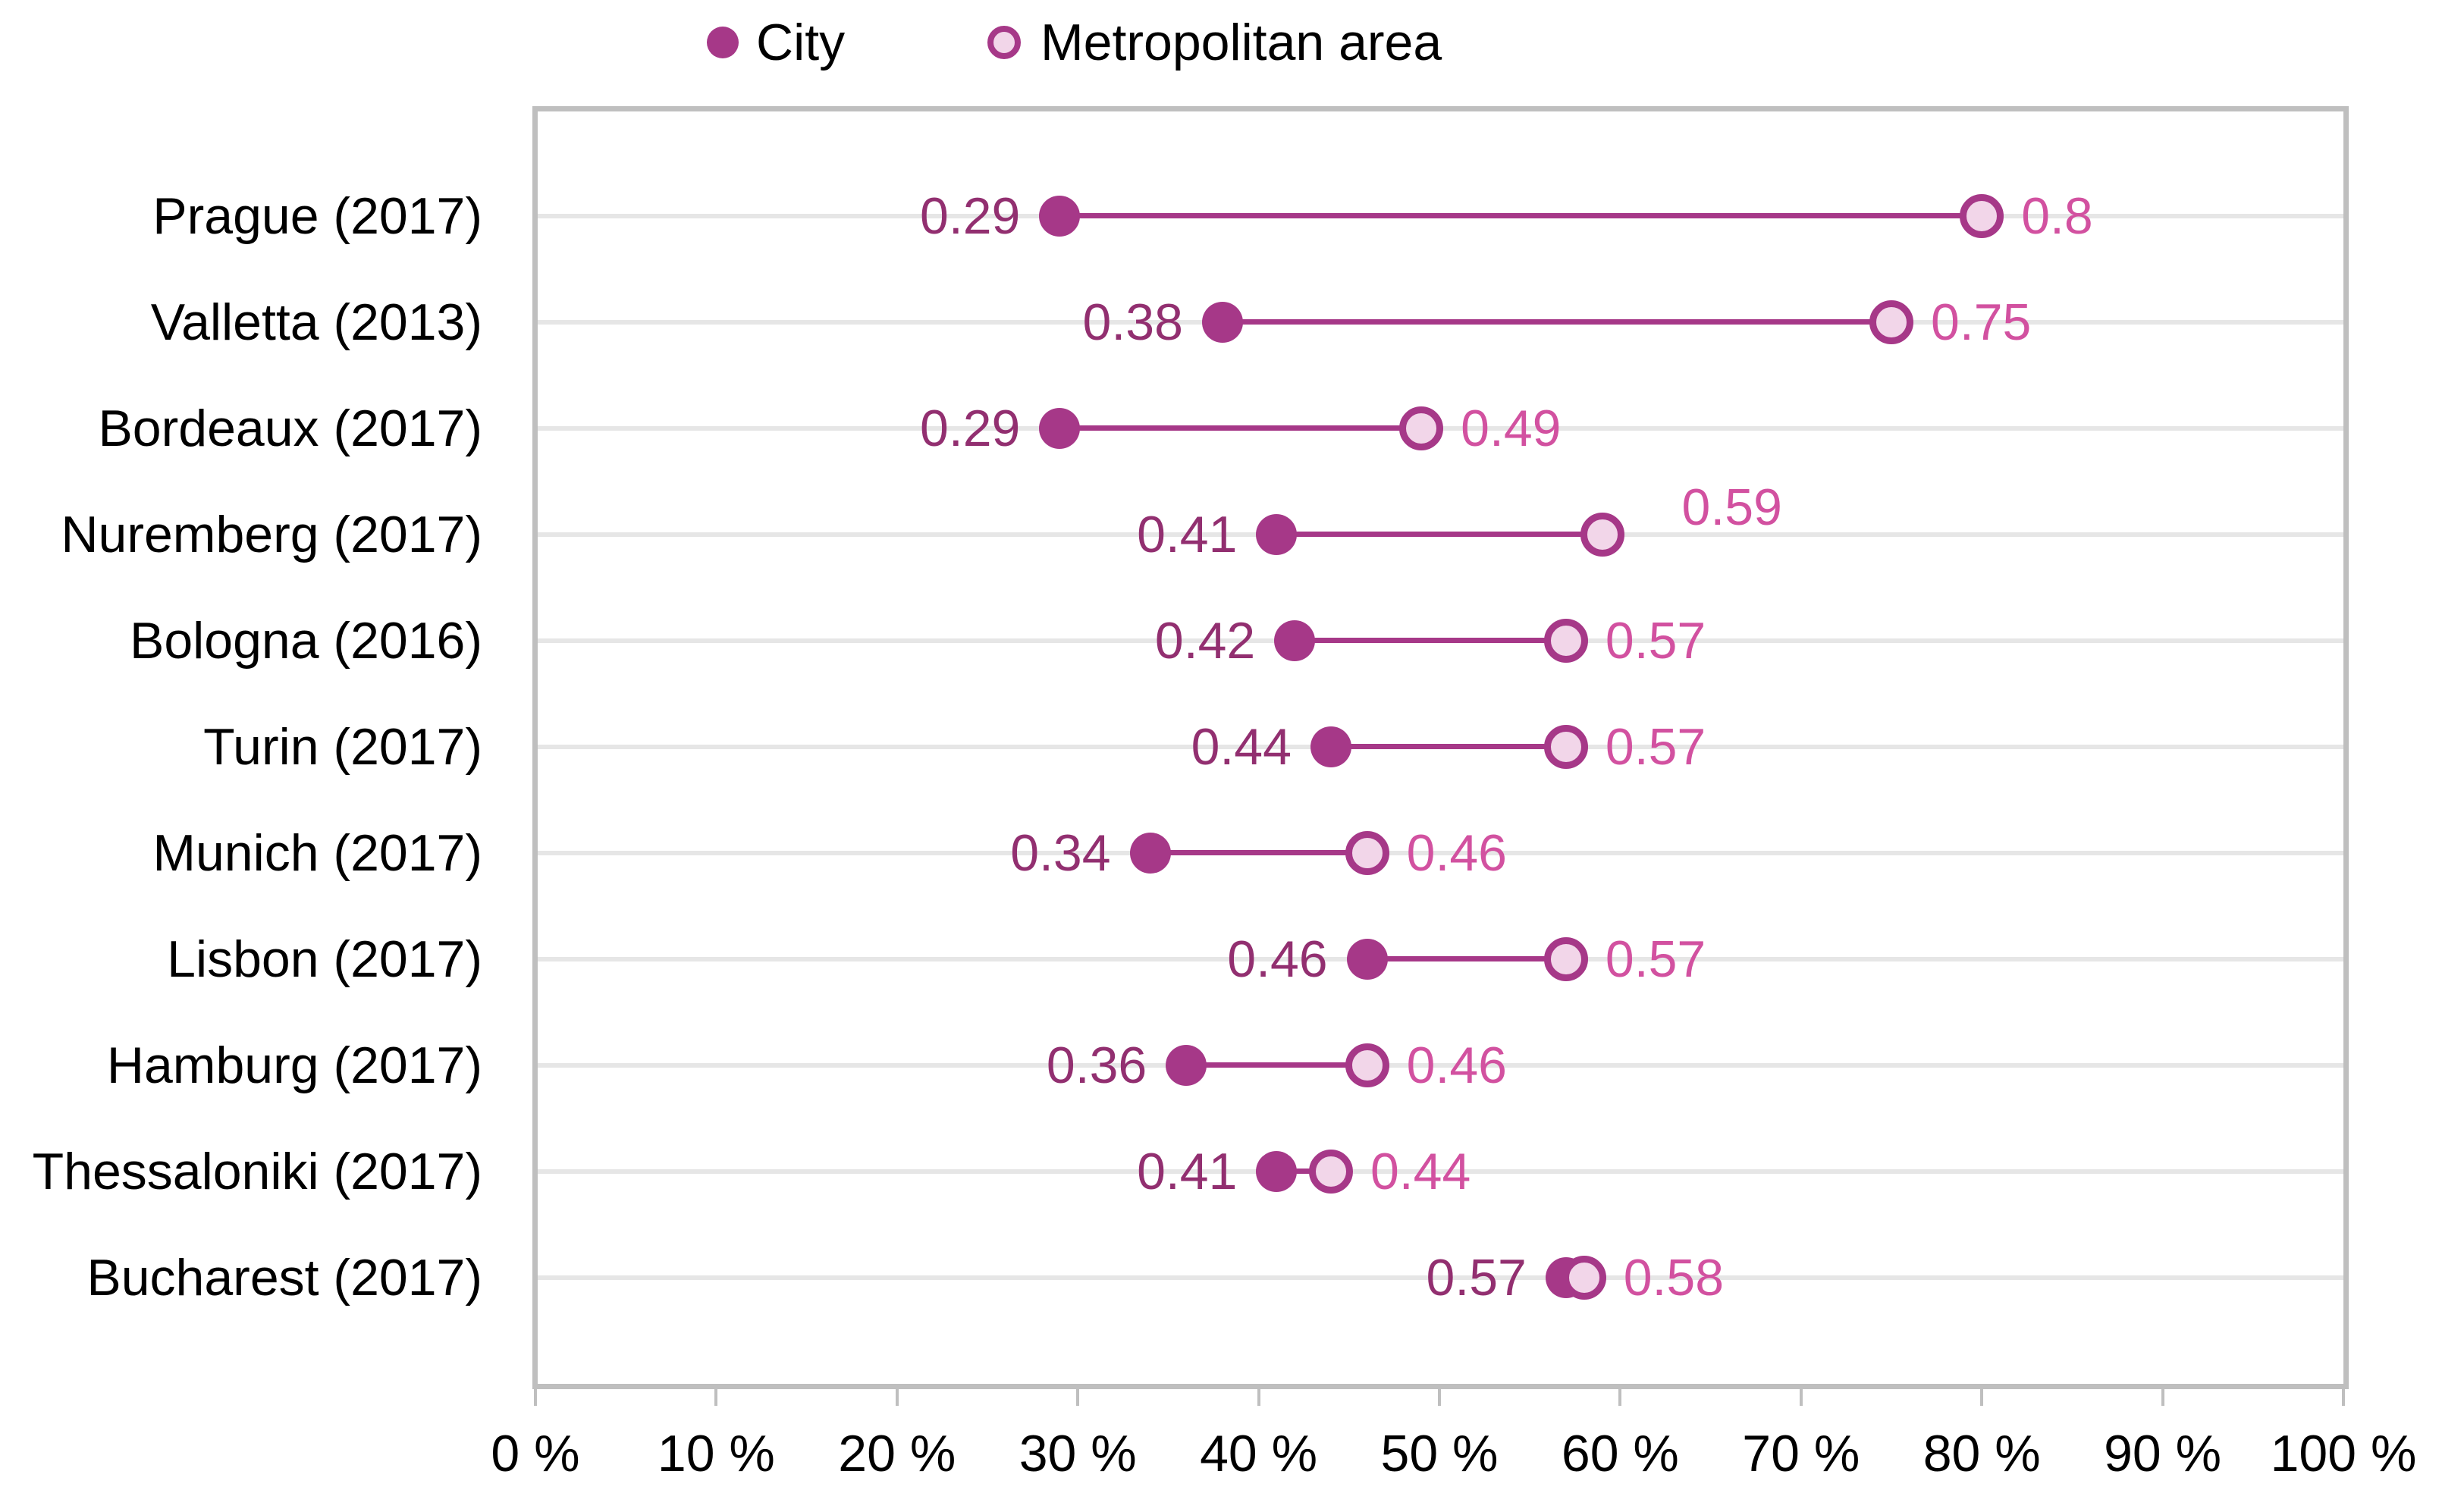 The height and width of the screenshot is (1512, 2442). What do you see at coordinates (1241, 42) in the screenshot?
I see `legend-metro-label: Metropolitan area` at bounding box center [1241, 42].